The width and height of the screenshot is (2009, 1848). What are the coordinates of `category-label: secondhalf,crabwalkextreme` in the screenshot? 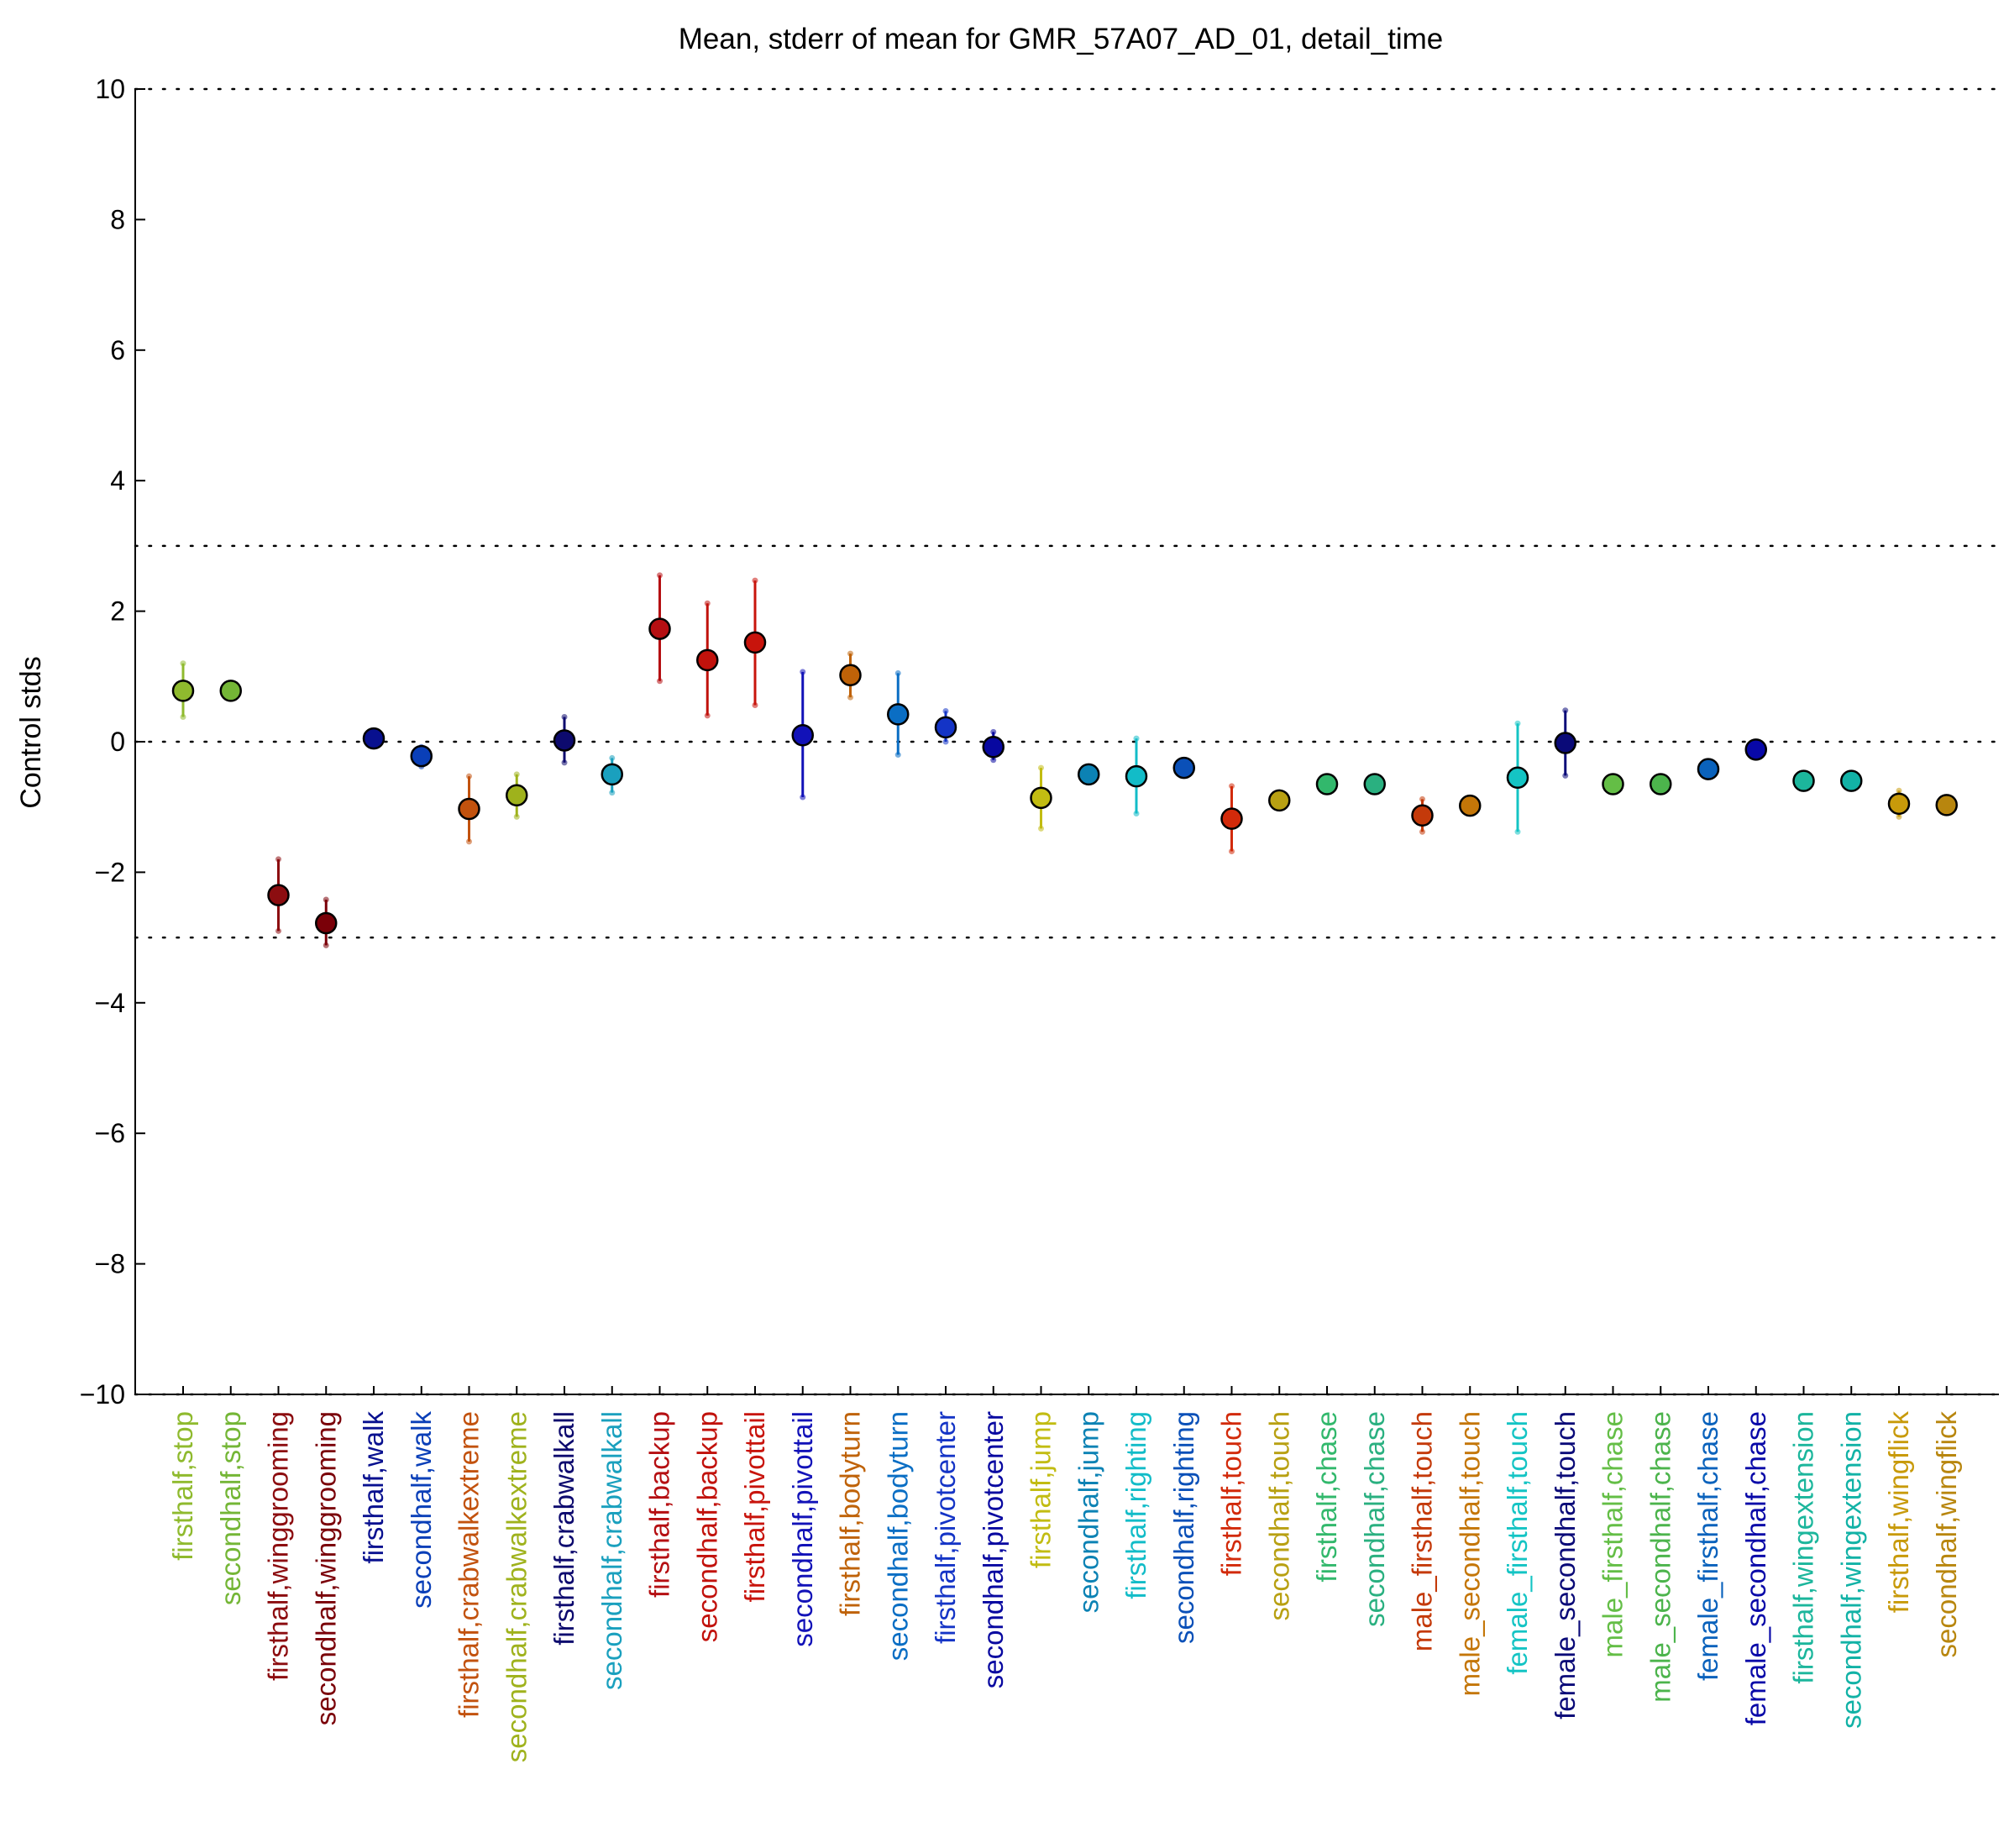 It's located at (516, 1586).